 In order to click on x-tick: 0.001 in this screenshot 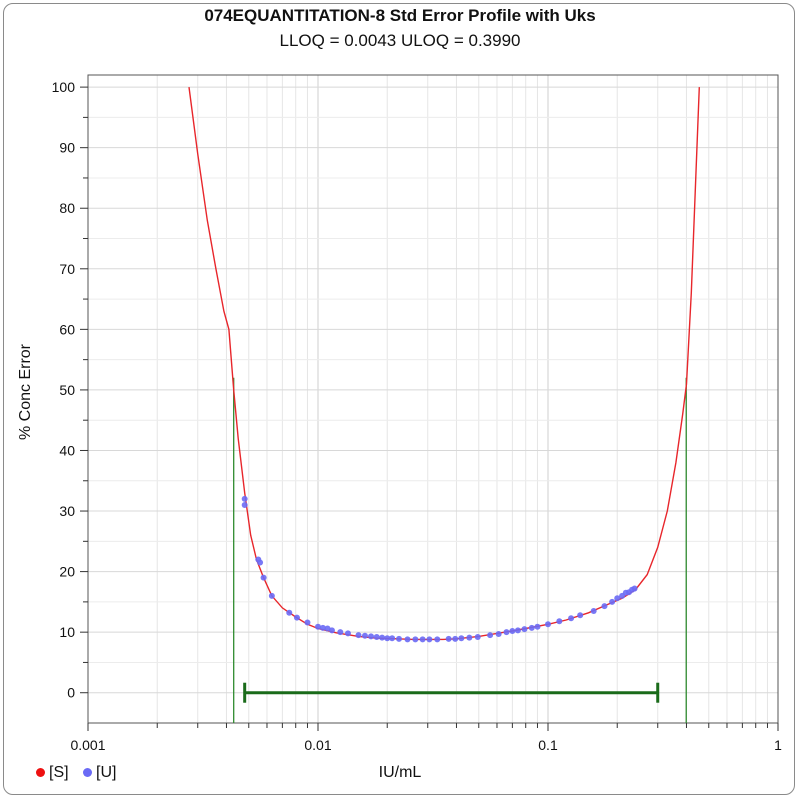, I will do `click(87, 745)`.